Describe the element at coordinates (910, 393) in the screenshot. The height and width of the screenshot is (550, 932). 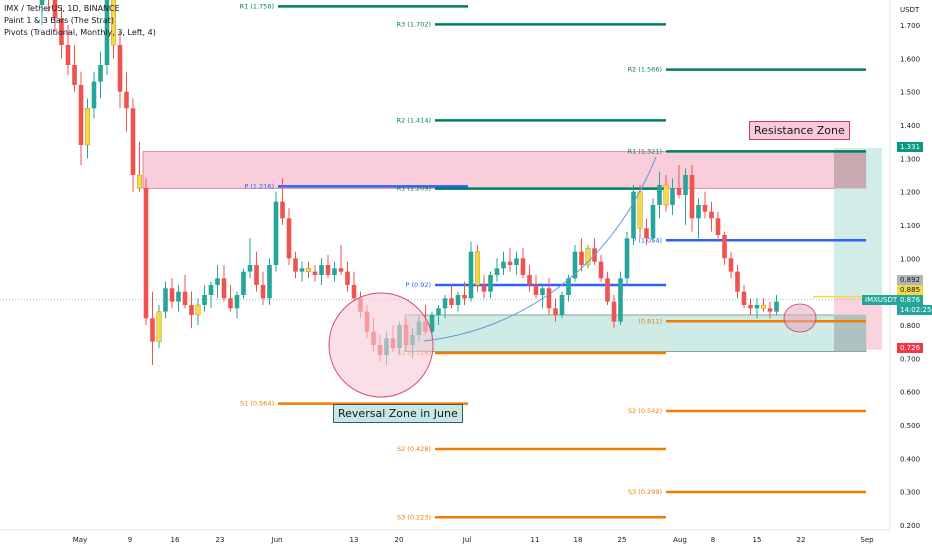
I see `price-tick-label: 0.600` at that location.